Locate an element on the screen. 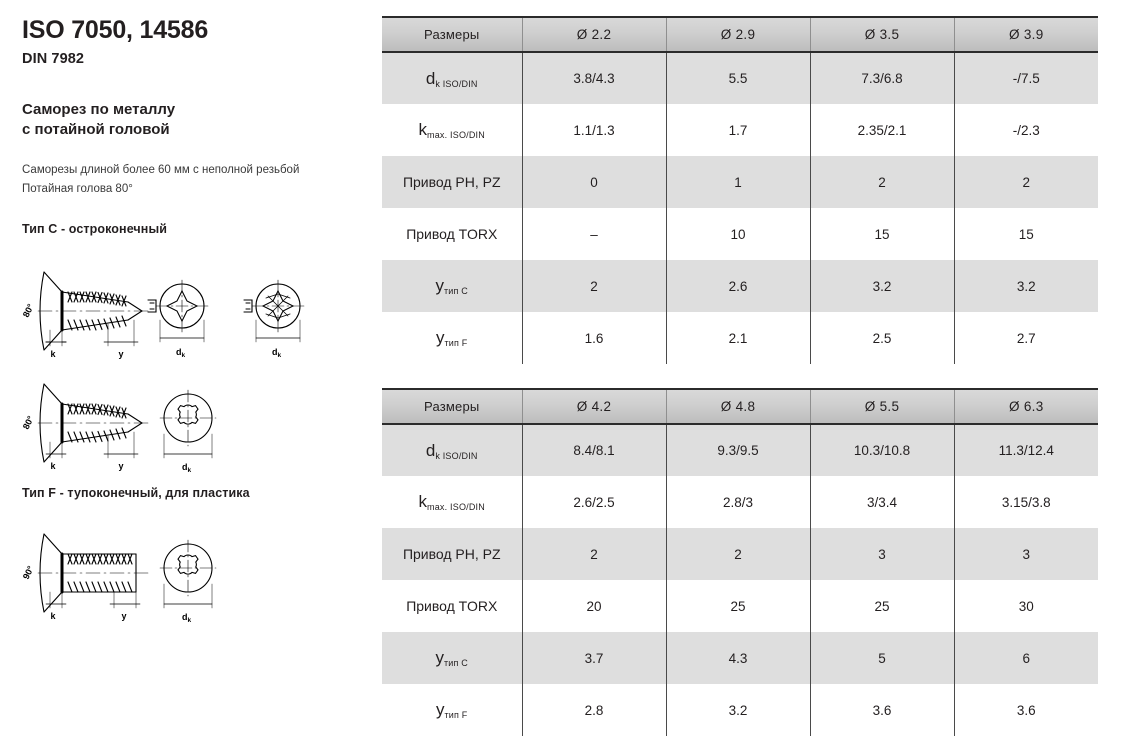  angle-label-c: 80° is located at coordinates (28, 310).